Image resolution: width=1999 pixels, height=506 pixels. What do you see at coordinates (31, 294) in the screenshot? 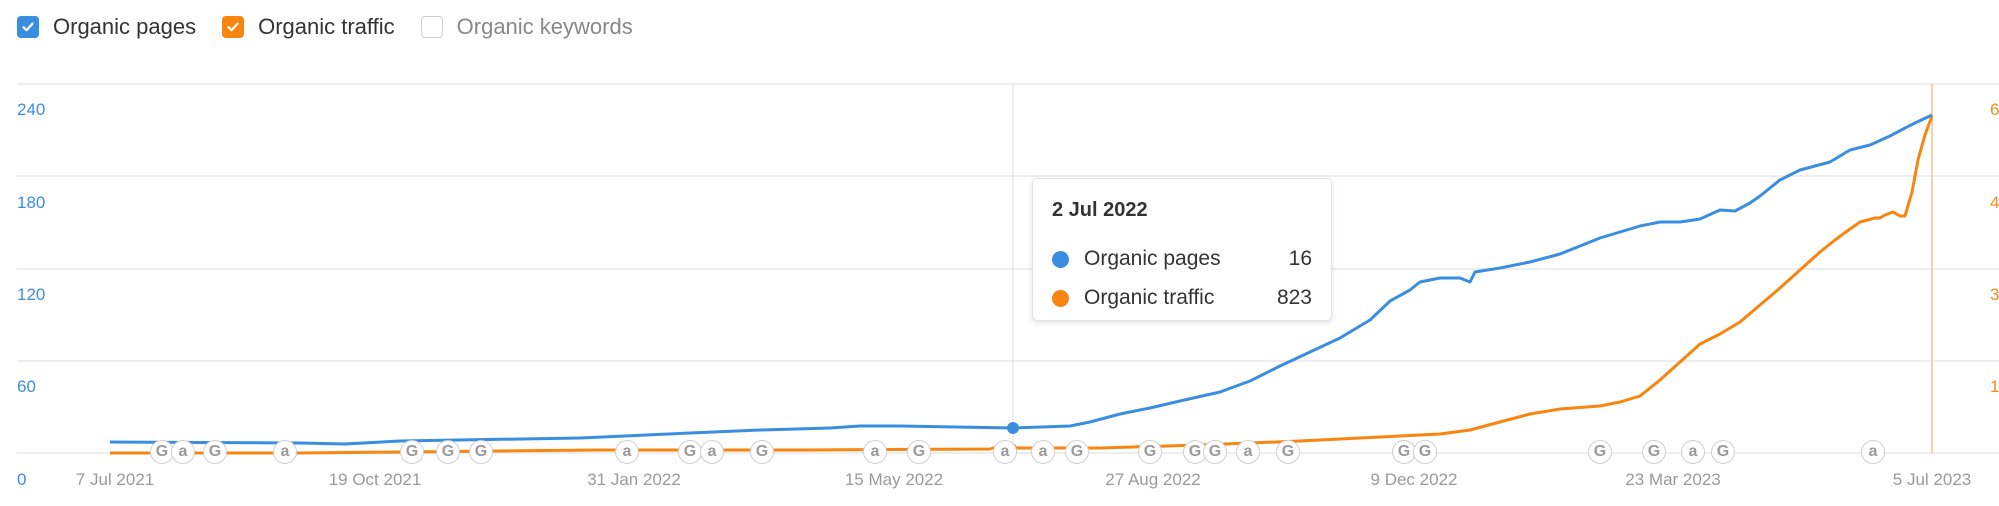
I see `y-tick-label: 120` at bounding box center [31, 294].